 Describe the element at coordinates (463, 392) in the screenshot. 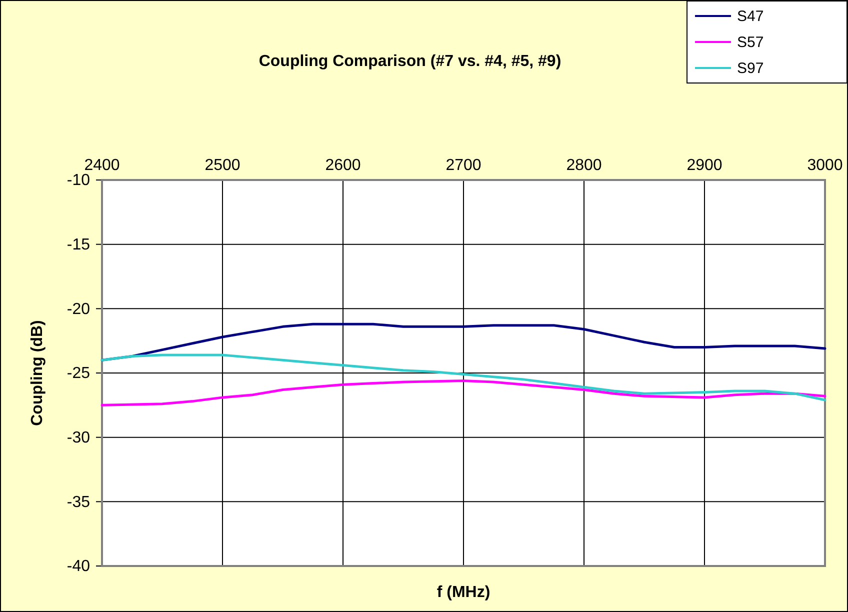

I see `line-series` at that location.